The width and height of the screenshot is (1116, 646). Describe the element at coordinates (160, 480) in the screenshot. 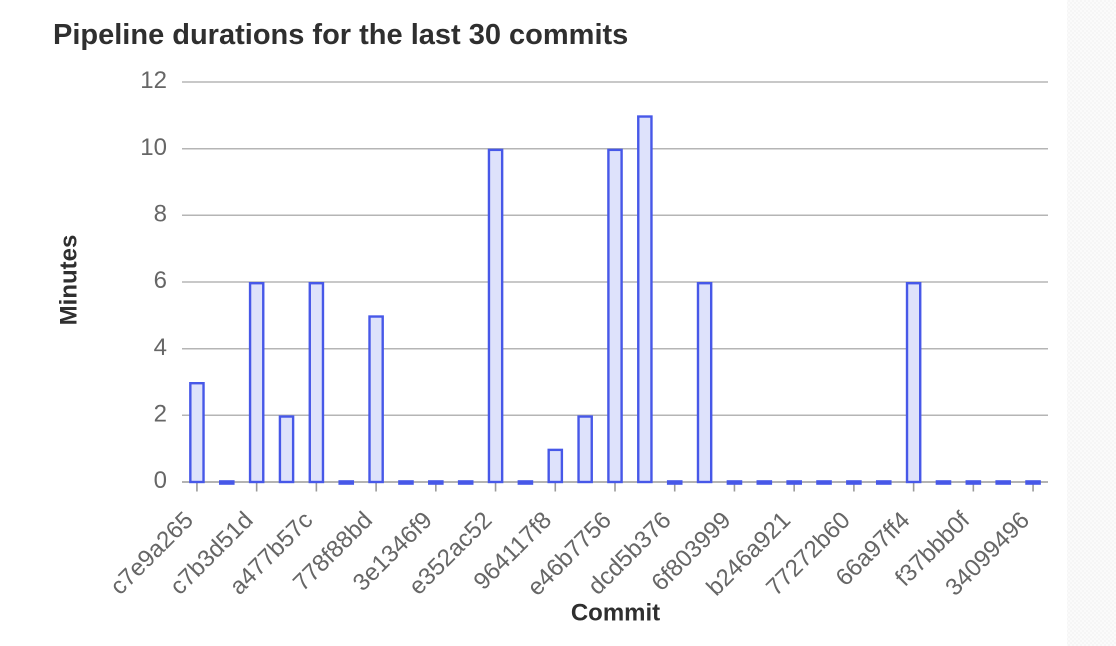

I see `svg-text: 0` at that location.